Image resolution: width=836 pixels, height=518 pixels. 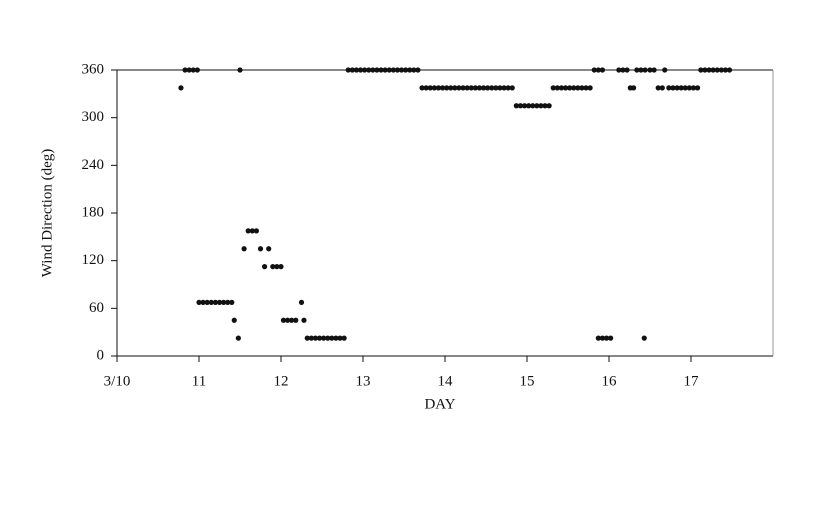 I want to click on x-tick-label: 3/10, so click(x=117, y=381).